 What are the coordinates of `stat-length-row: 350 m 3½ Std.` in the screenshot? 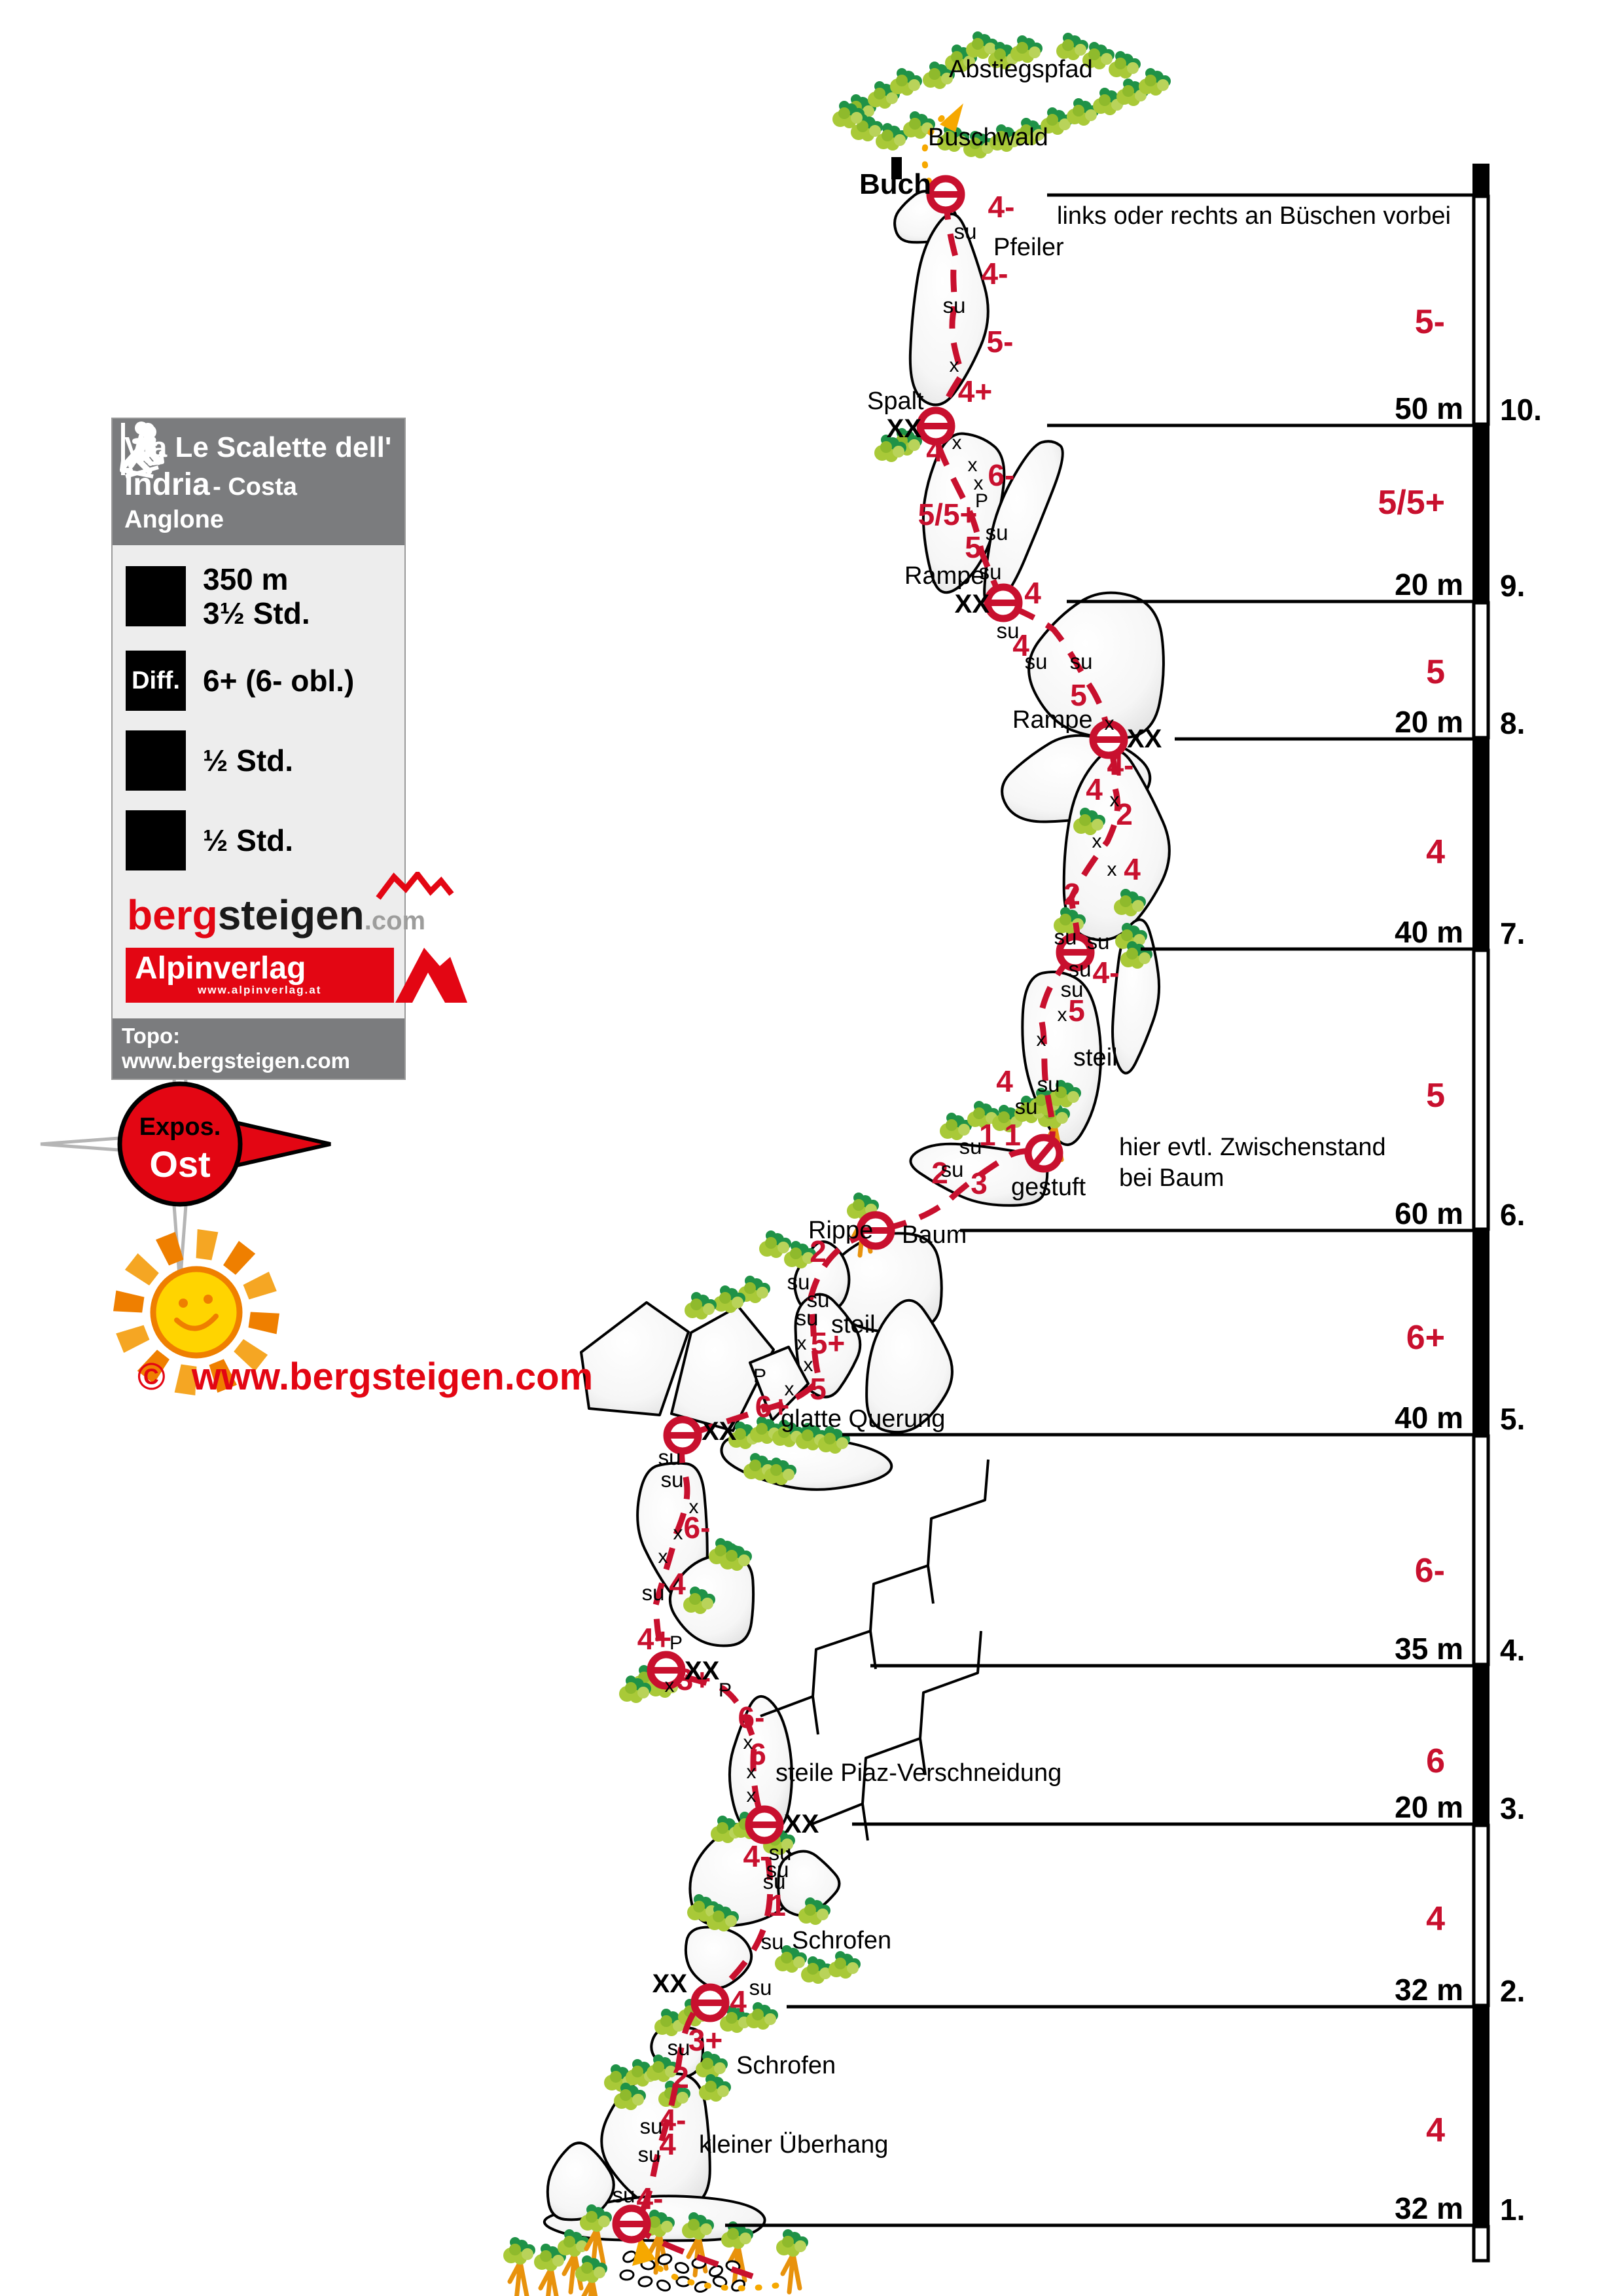 It's located at (257, 527).